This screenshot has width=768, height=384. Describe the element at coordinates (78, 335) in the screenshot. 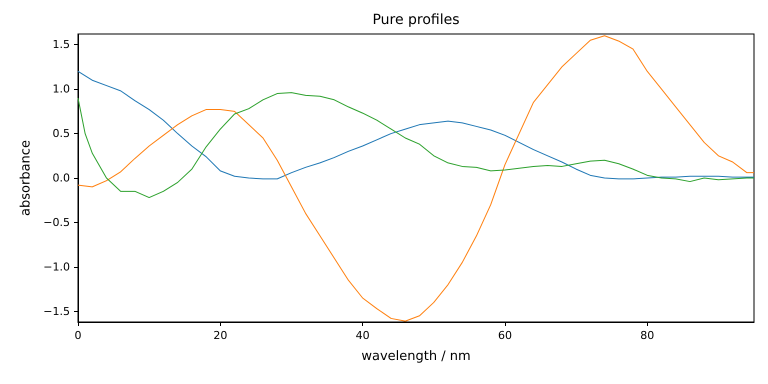

I see `x-tick-label: 0` at that location.